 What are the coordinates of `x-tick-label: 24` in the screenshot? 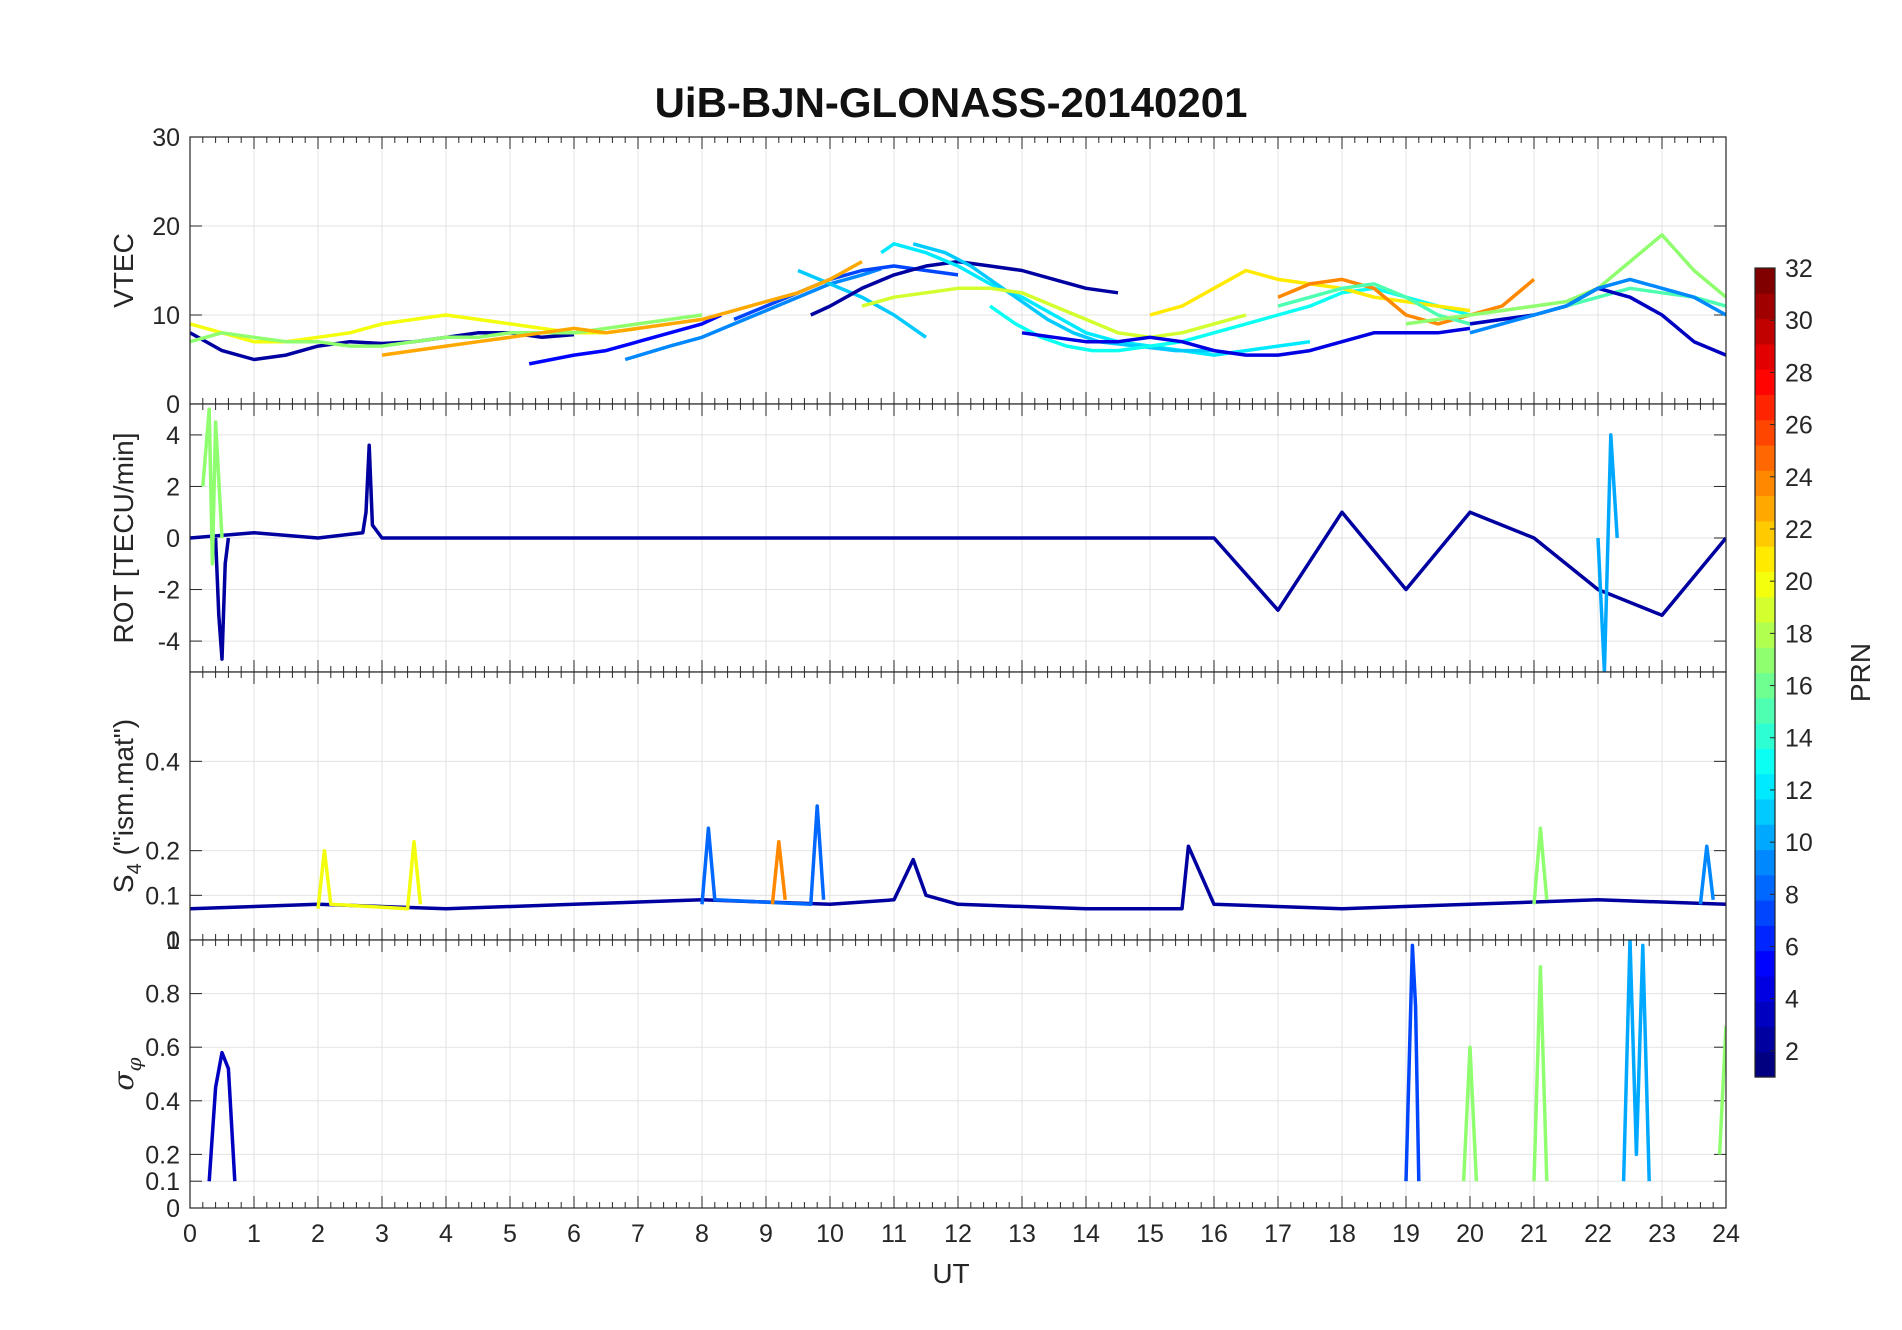 It's located at (1726, 1234).